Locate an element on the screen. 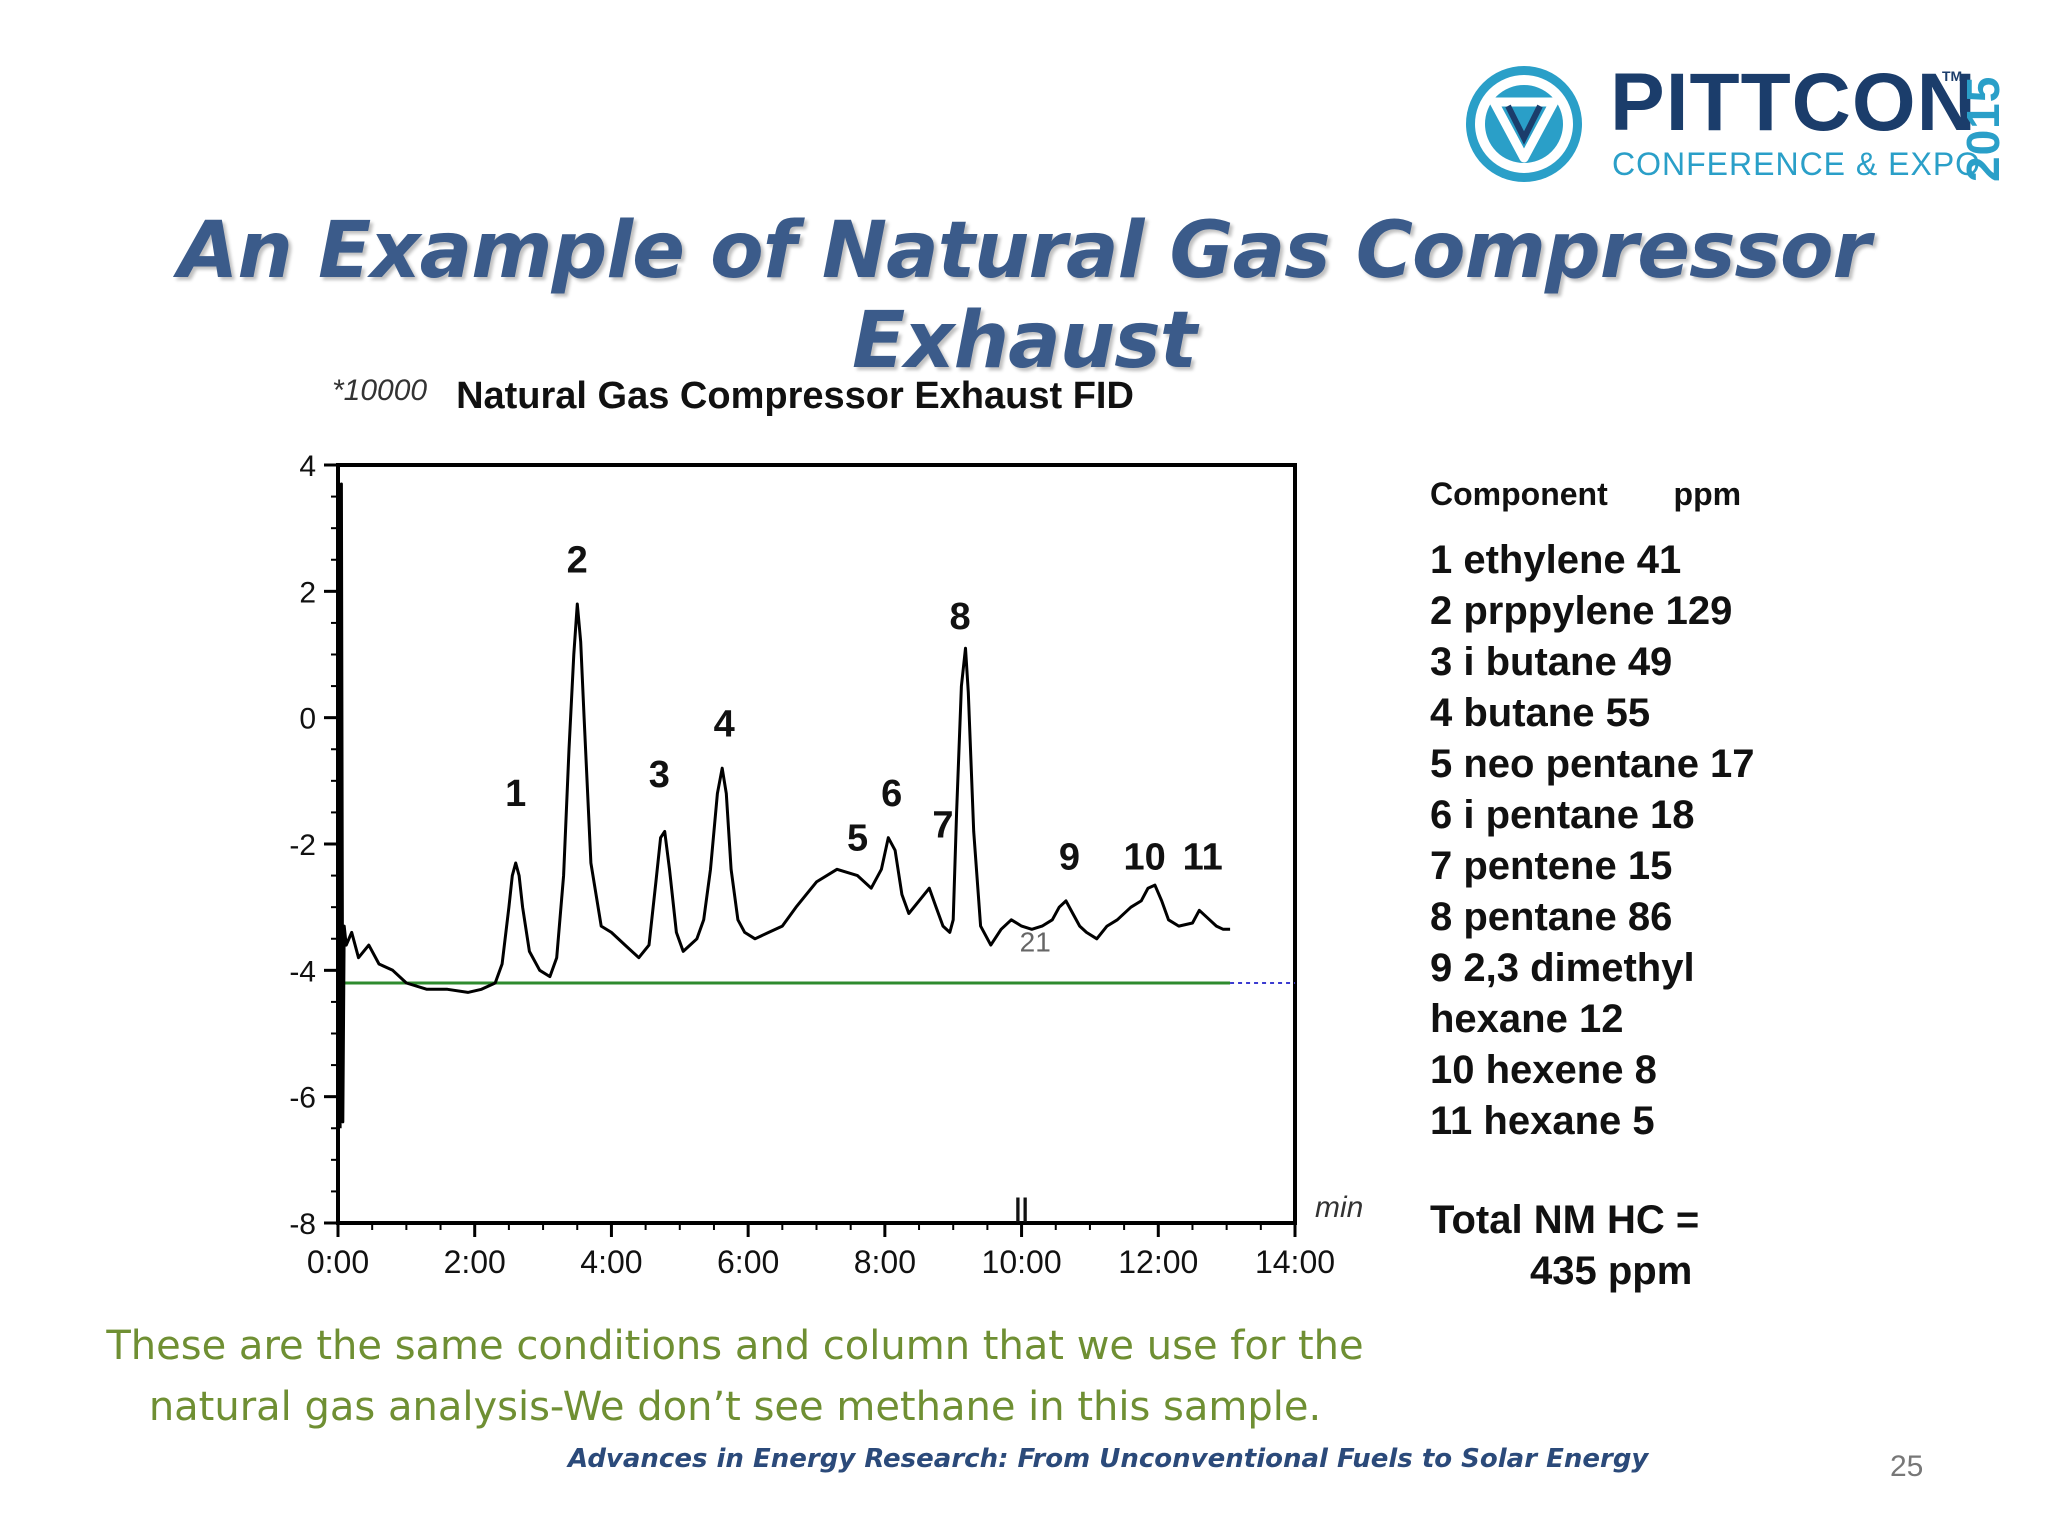 The width and height of the screenshot is (2048, 1536). y-tick-label: 2 is located at coordinates (307, 592).